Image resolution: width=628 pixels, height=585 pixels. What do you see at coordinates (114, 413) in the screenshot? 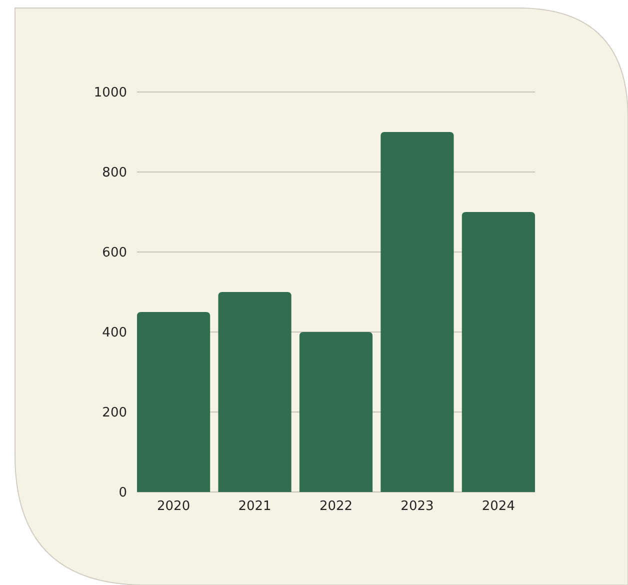
I see `y-tick-label: 200` at bounding box center [114, 413].